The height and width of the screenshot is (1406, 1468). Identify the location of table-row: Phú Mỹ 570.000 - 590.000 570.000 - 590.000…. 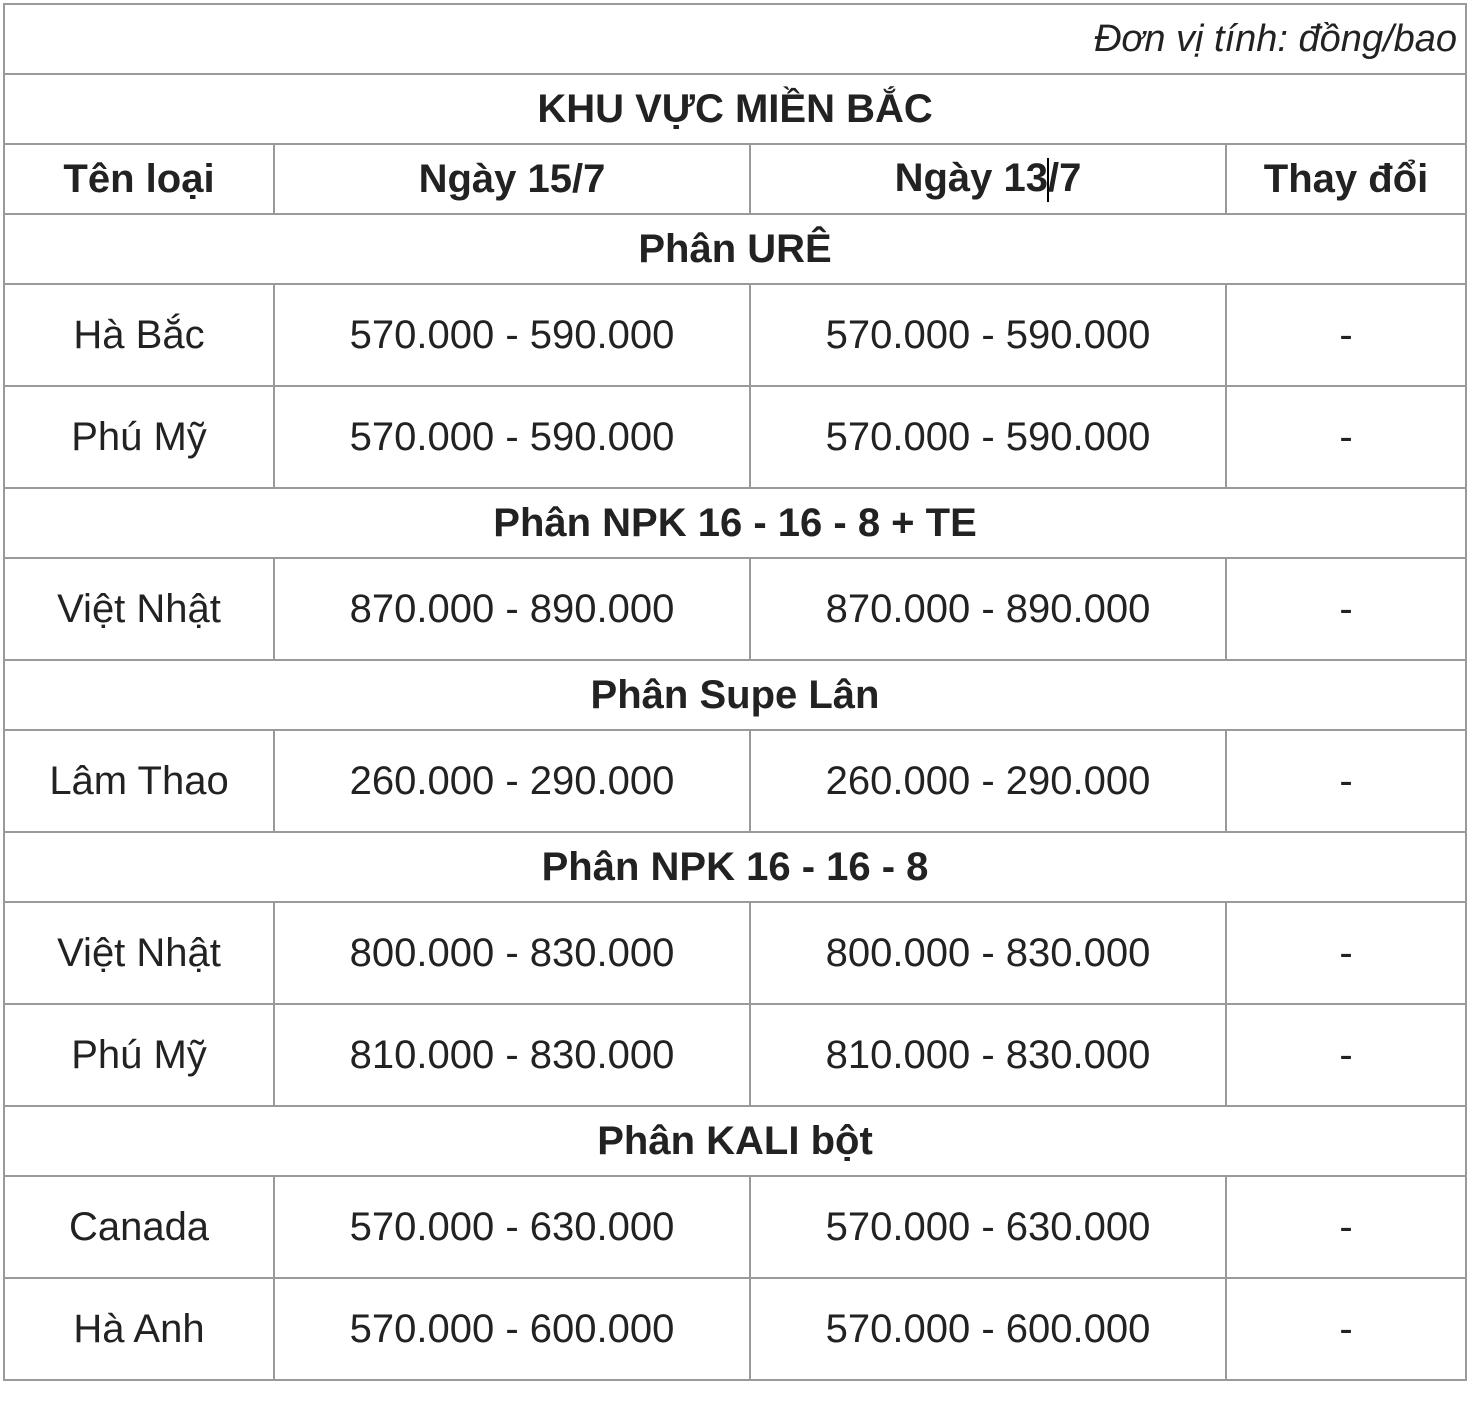
(735, 437).